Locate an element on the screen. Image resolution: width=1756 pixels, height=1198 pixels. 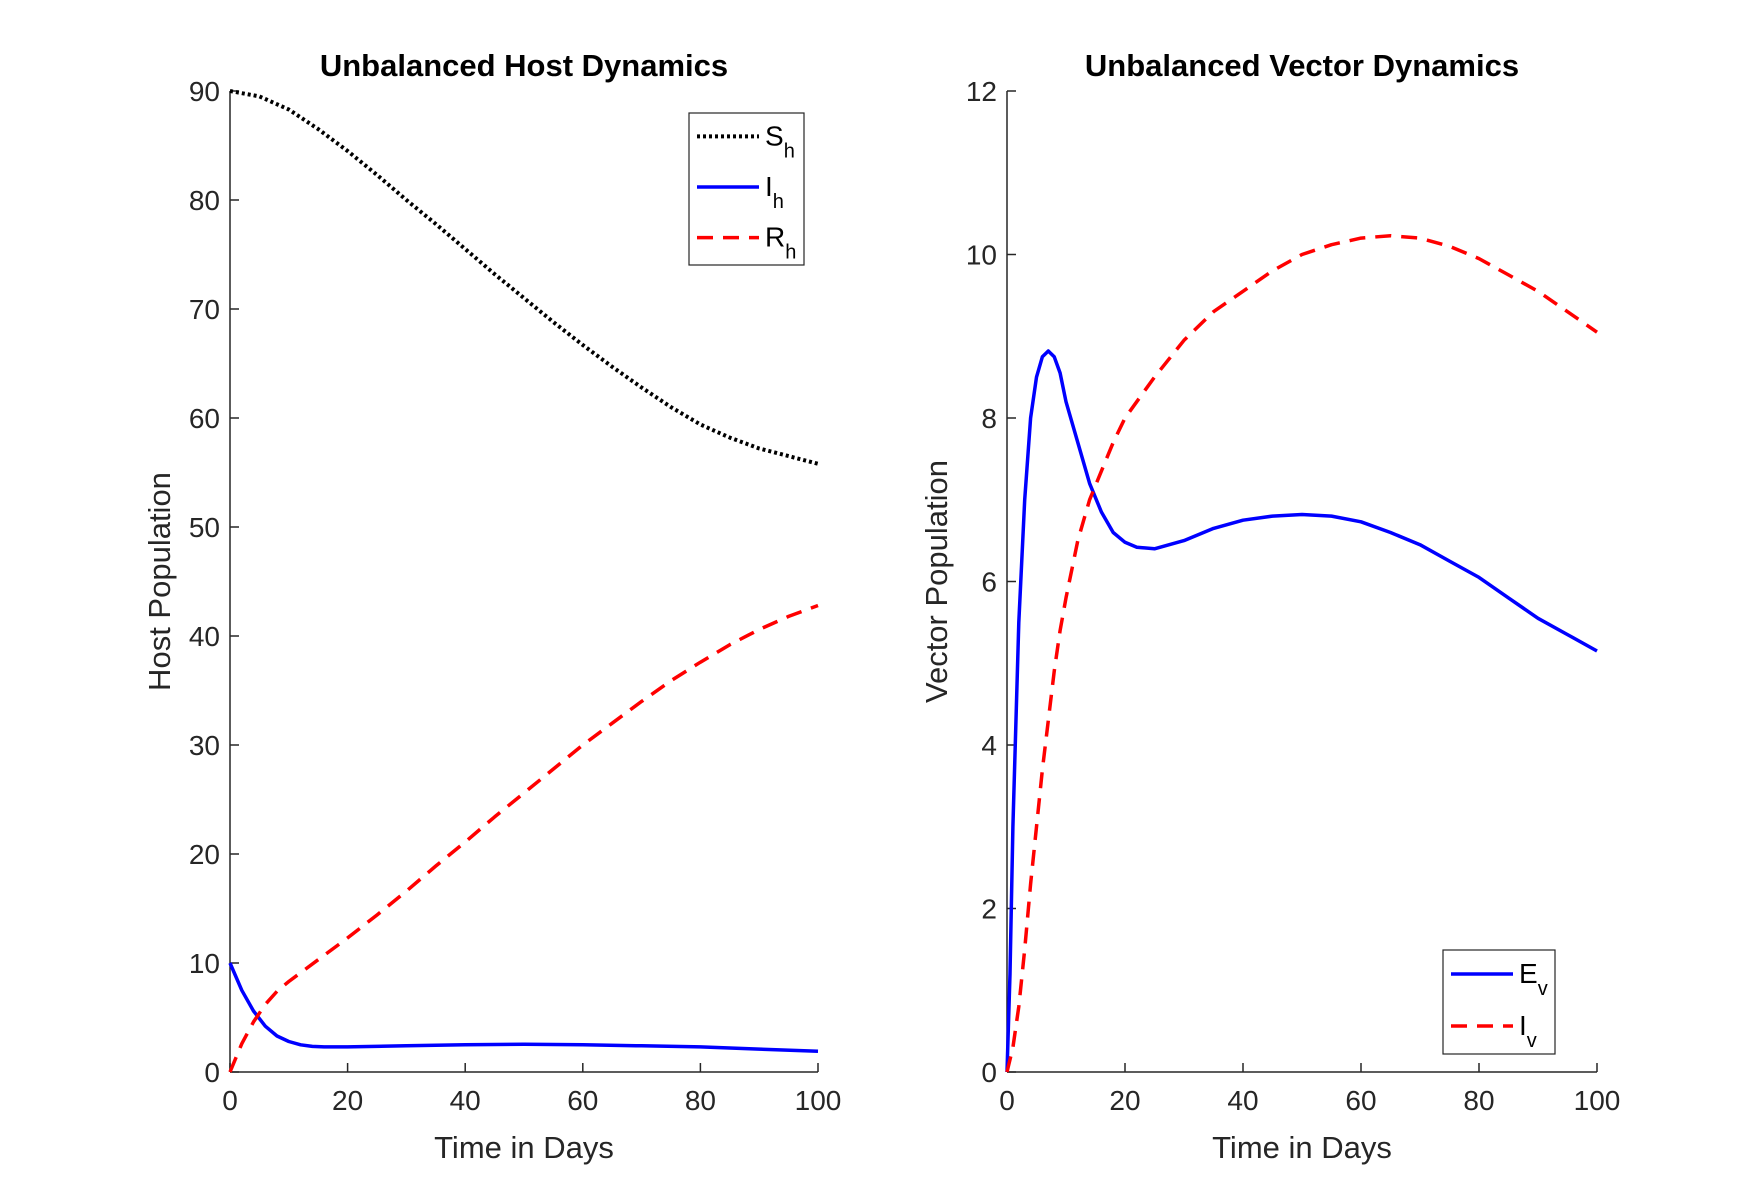
y-tick-label: 70 is located at coordinates (204, 309).